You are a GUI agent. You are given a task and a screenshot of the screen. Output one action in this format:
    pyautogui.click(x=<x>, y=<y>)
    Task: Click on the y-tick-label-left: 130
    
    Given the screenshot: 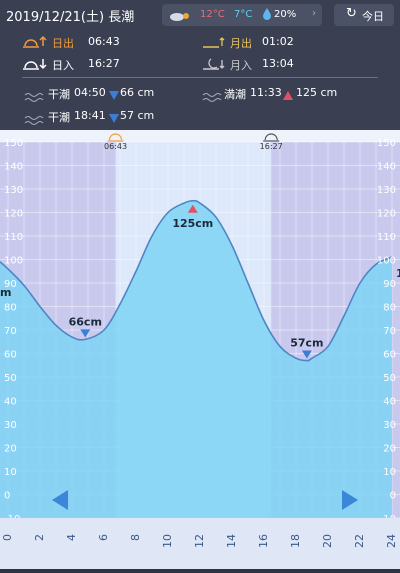 What is the action you would take?
    pyautogui.click(x=13, y=190)
    